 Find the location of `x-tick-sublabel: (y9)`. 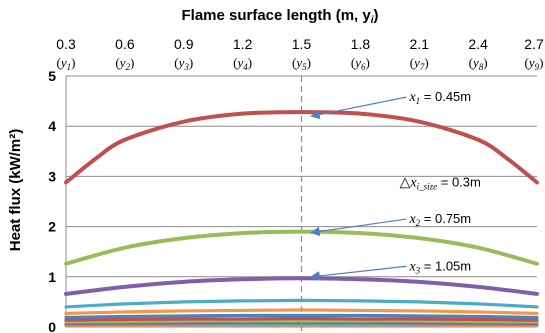

x-tick-sublabel: (y9) is located at coordinates (534, 63).